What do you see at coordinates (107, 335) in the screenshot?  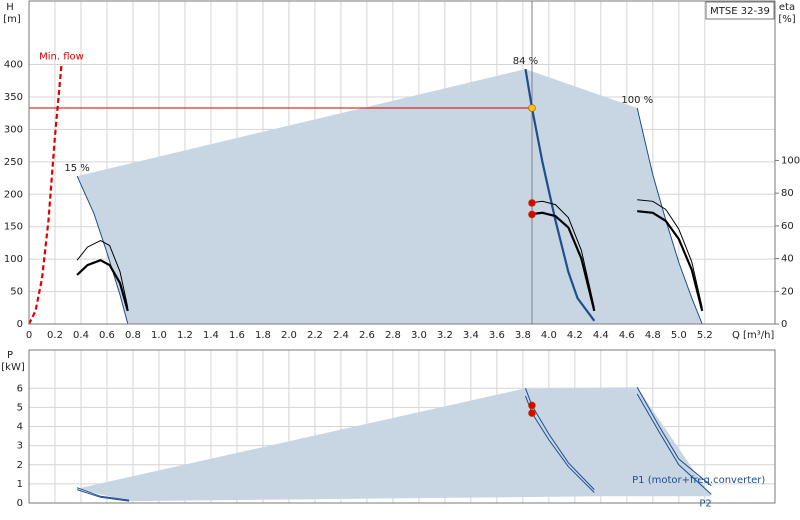 I see `x-tick-label: 0.6` at bounding box center [107, 335].